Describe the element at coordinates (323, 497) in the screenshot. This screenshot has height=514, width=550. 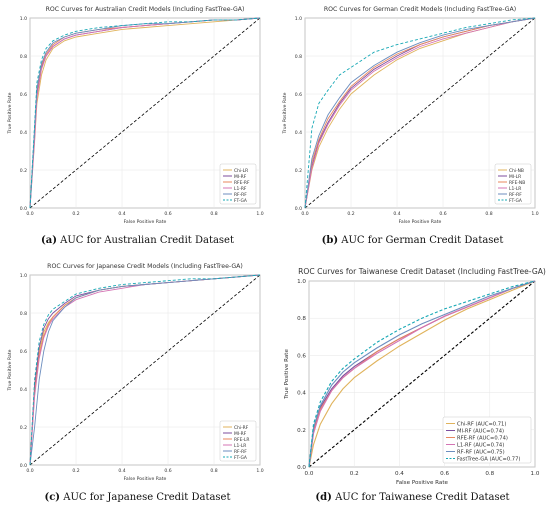
I see `caption-label: (d)` at that location.